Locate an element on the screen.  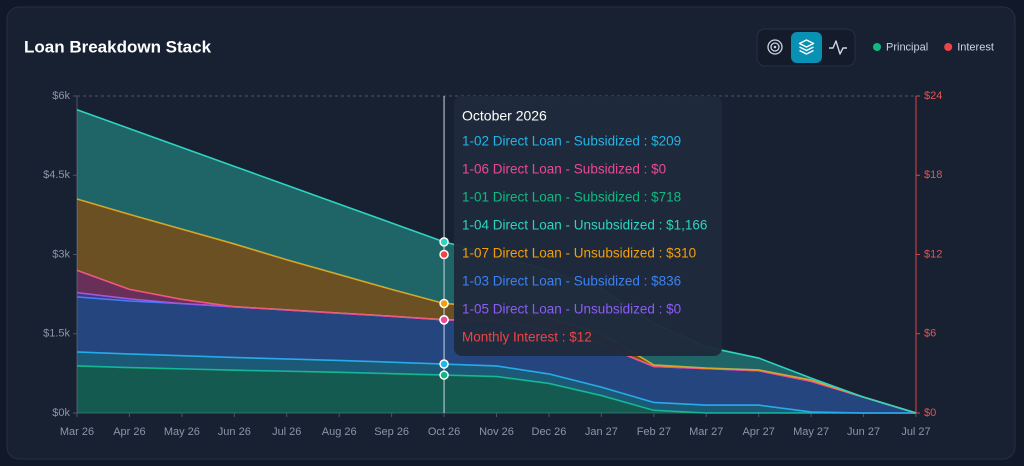
tooltip-item: 1-03 Direct Loan - Subsidized : $836 is located at coordinates (571, 281).